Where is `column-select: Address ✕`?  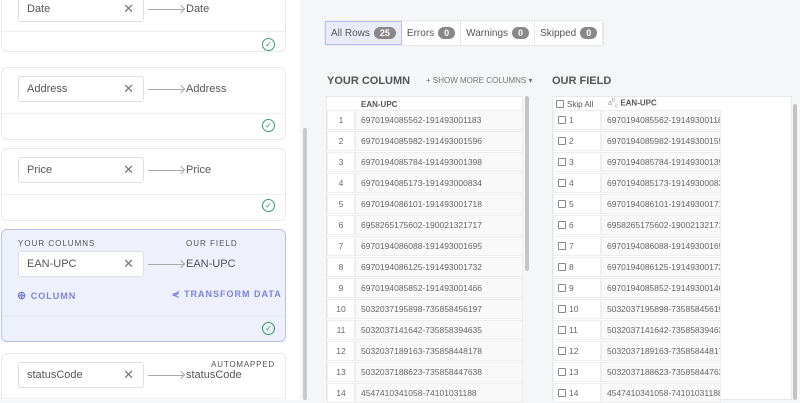 column-select: Address ✕ is located at coordinates (81, 89).